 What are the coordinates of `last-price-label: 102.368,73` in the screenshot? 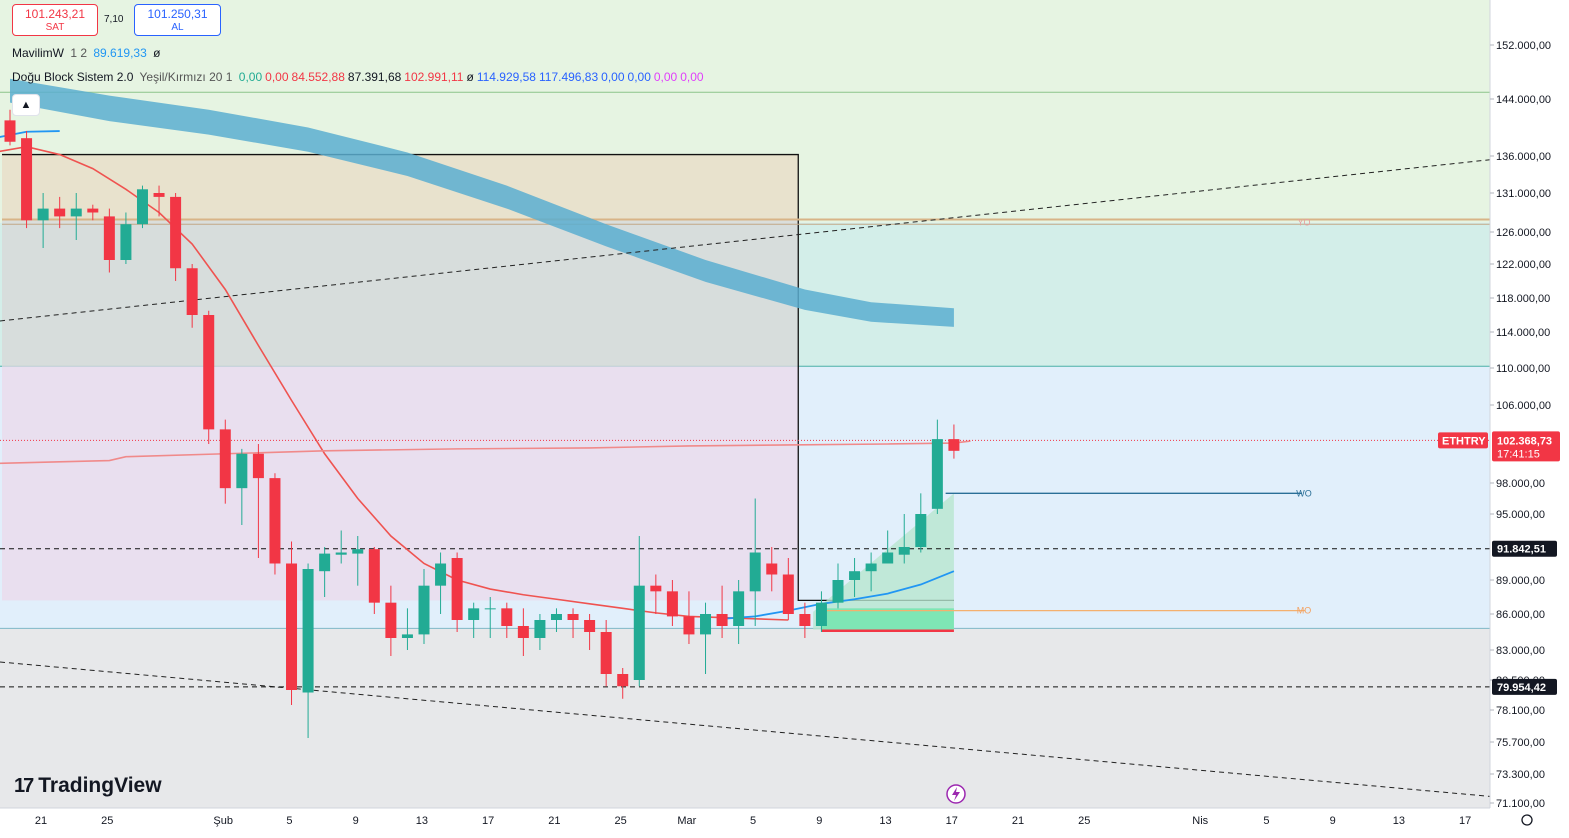 It's located at (1524, 441).